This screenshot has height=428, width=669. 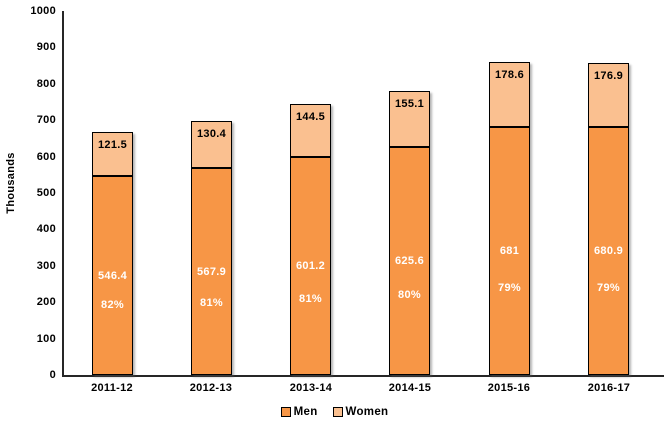 I want to click on legend-item-men: Men, so click(x=299, y=412).